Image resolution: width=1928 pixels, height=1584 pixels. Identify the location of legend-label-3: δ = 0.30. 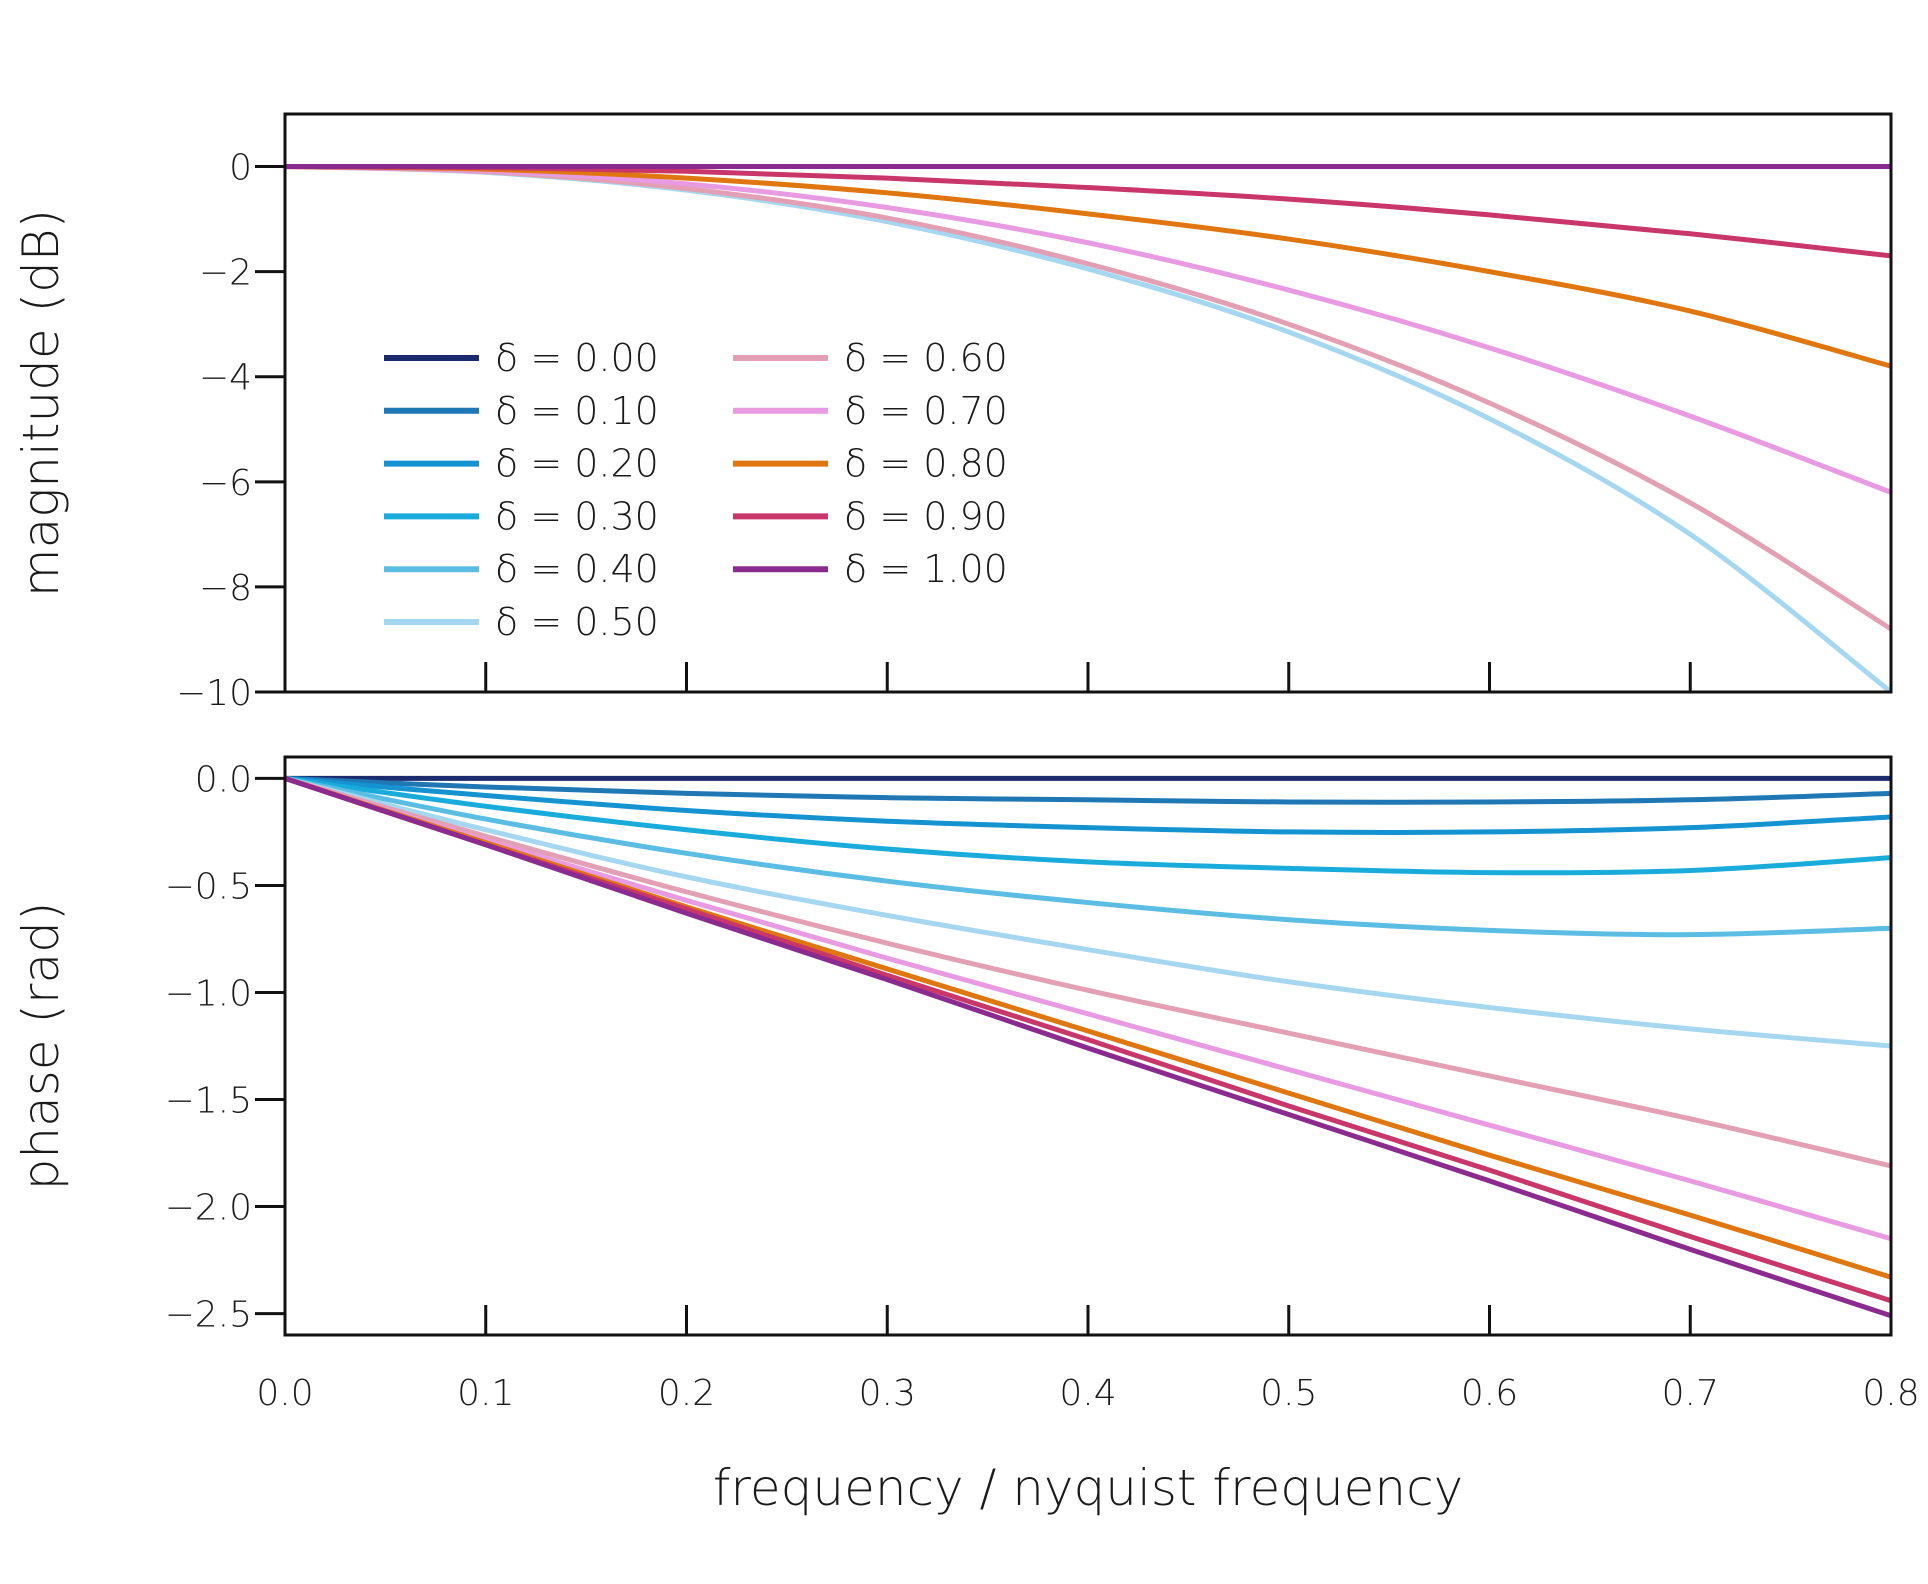
(577, 516).